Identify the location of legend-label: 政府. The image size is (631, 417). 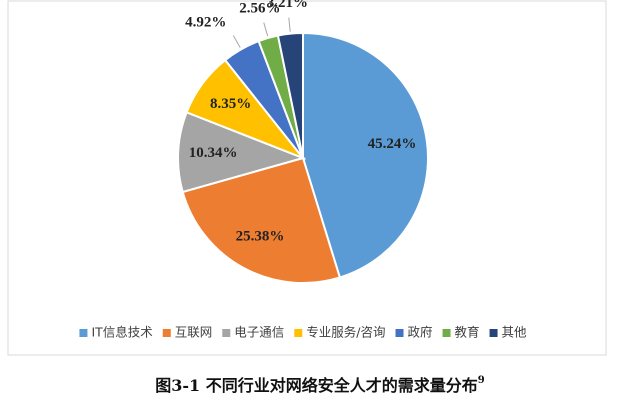
(420, 332).